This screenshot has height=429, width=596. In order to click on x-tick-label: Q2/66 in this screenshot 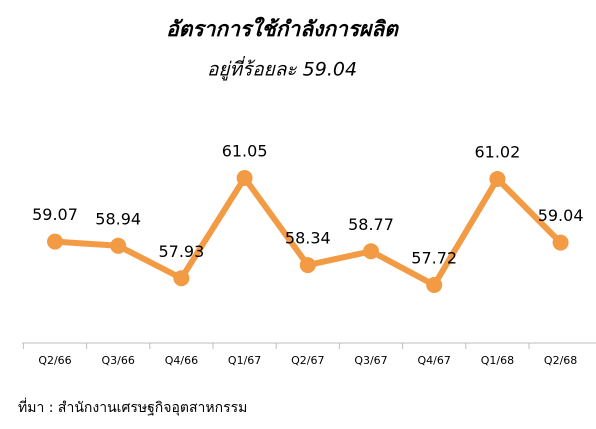, I will do `click(54, 360)`.